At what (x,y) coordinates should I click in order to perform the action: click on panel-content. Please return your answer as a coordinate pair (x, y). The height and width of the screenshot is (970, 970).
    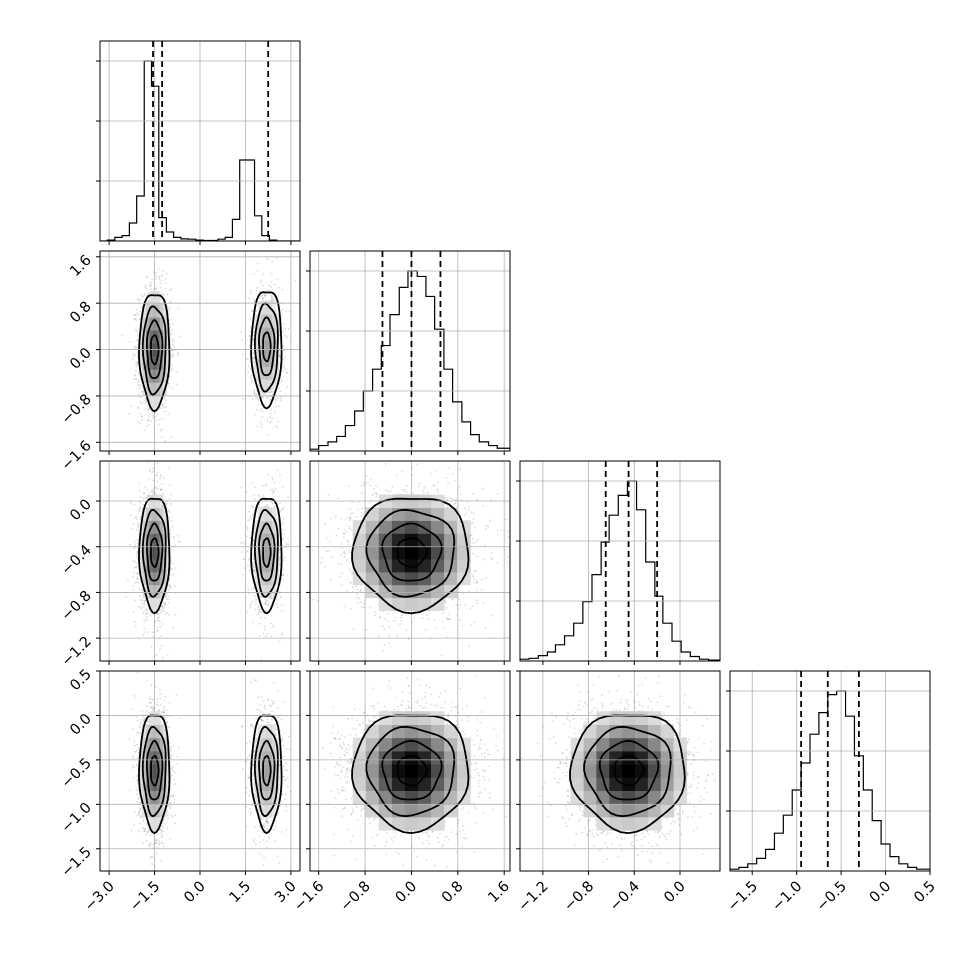
    Looking at the image, I should click on (410, 351).